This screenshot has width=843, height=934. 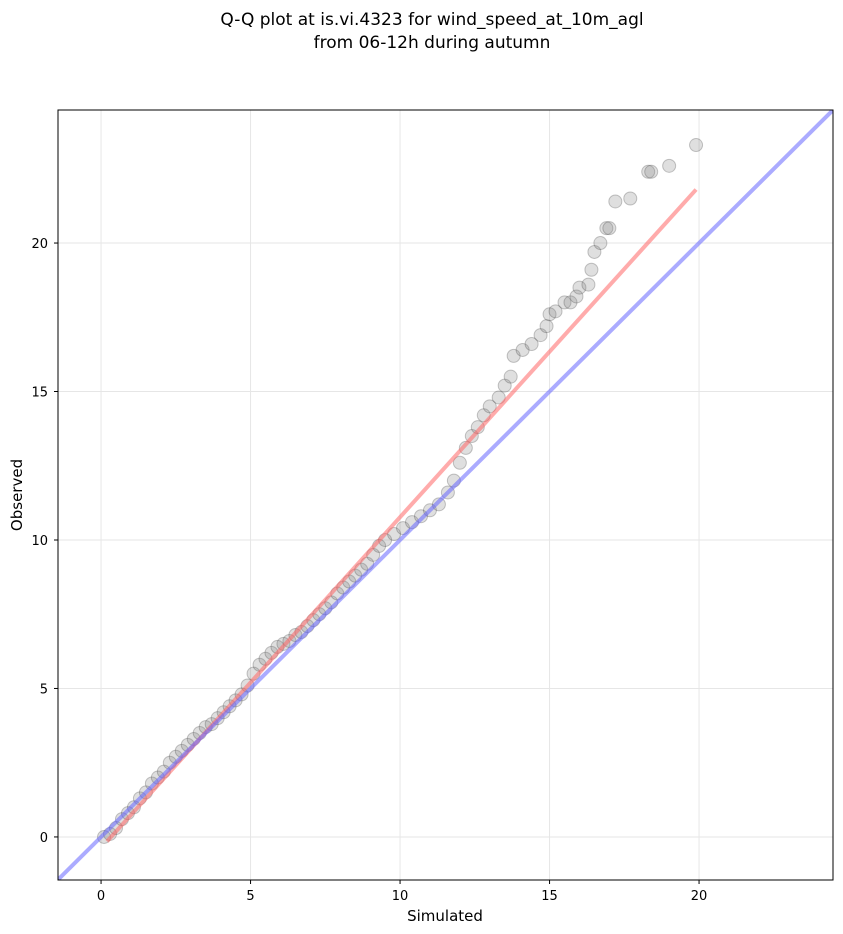 What do you see at coordinates (39, 244) in the screenshot?
I see `y-tick-label: 20` at bounding box center [39, 244].